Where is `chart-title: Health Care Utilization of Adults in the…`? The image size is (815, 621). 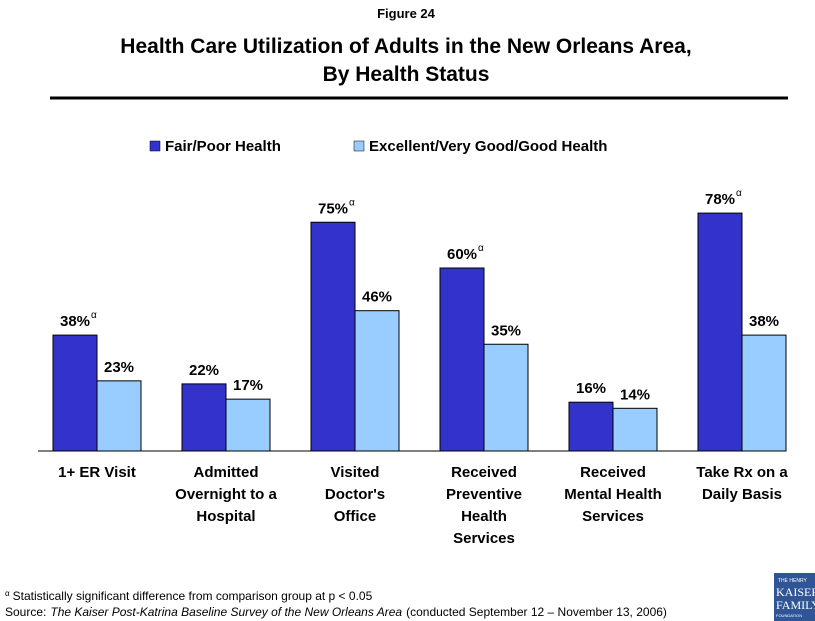 chart-title: Health Care Utilization of Adults in the… is located at coordinates (405, 46).